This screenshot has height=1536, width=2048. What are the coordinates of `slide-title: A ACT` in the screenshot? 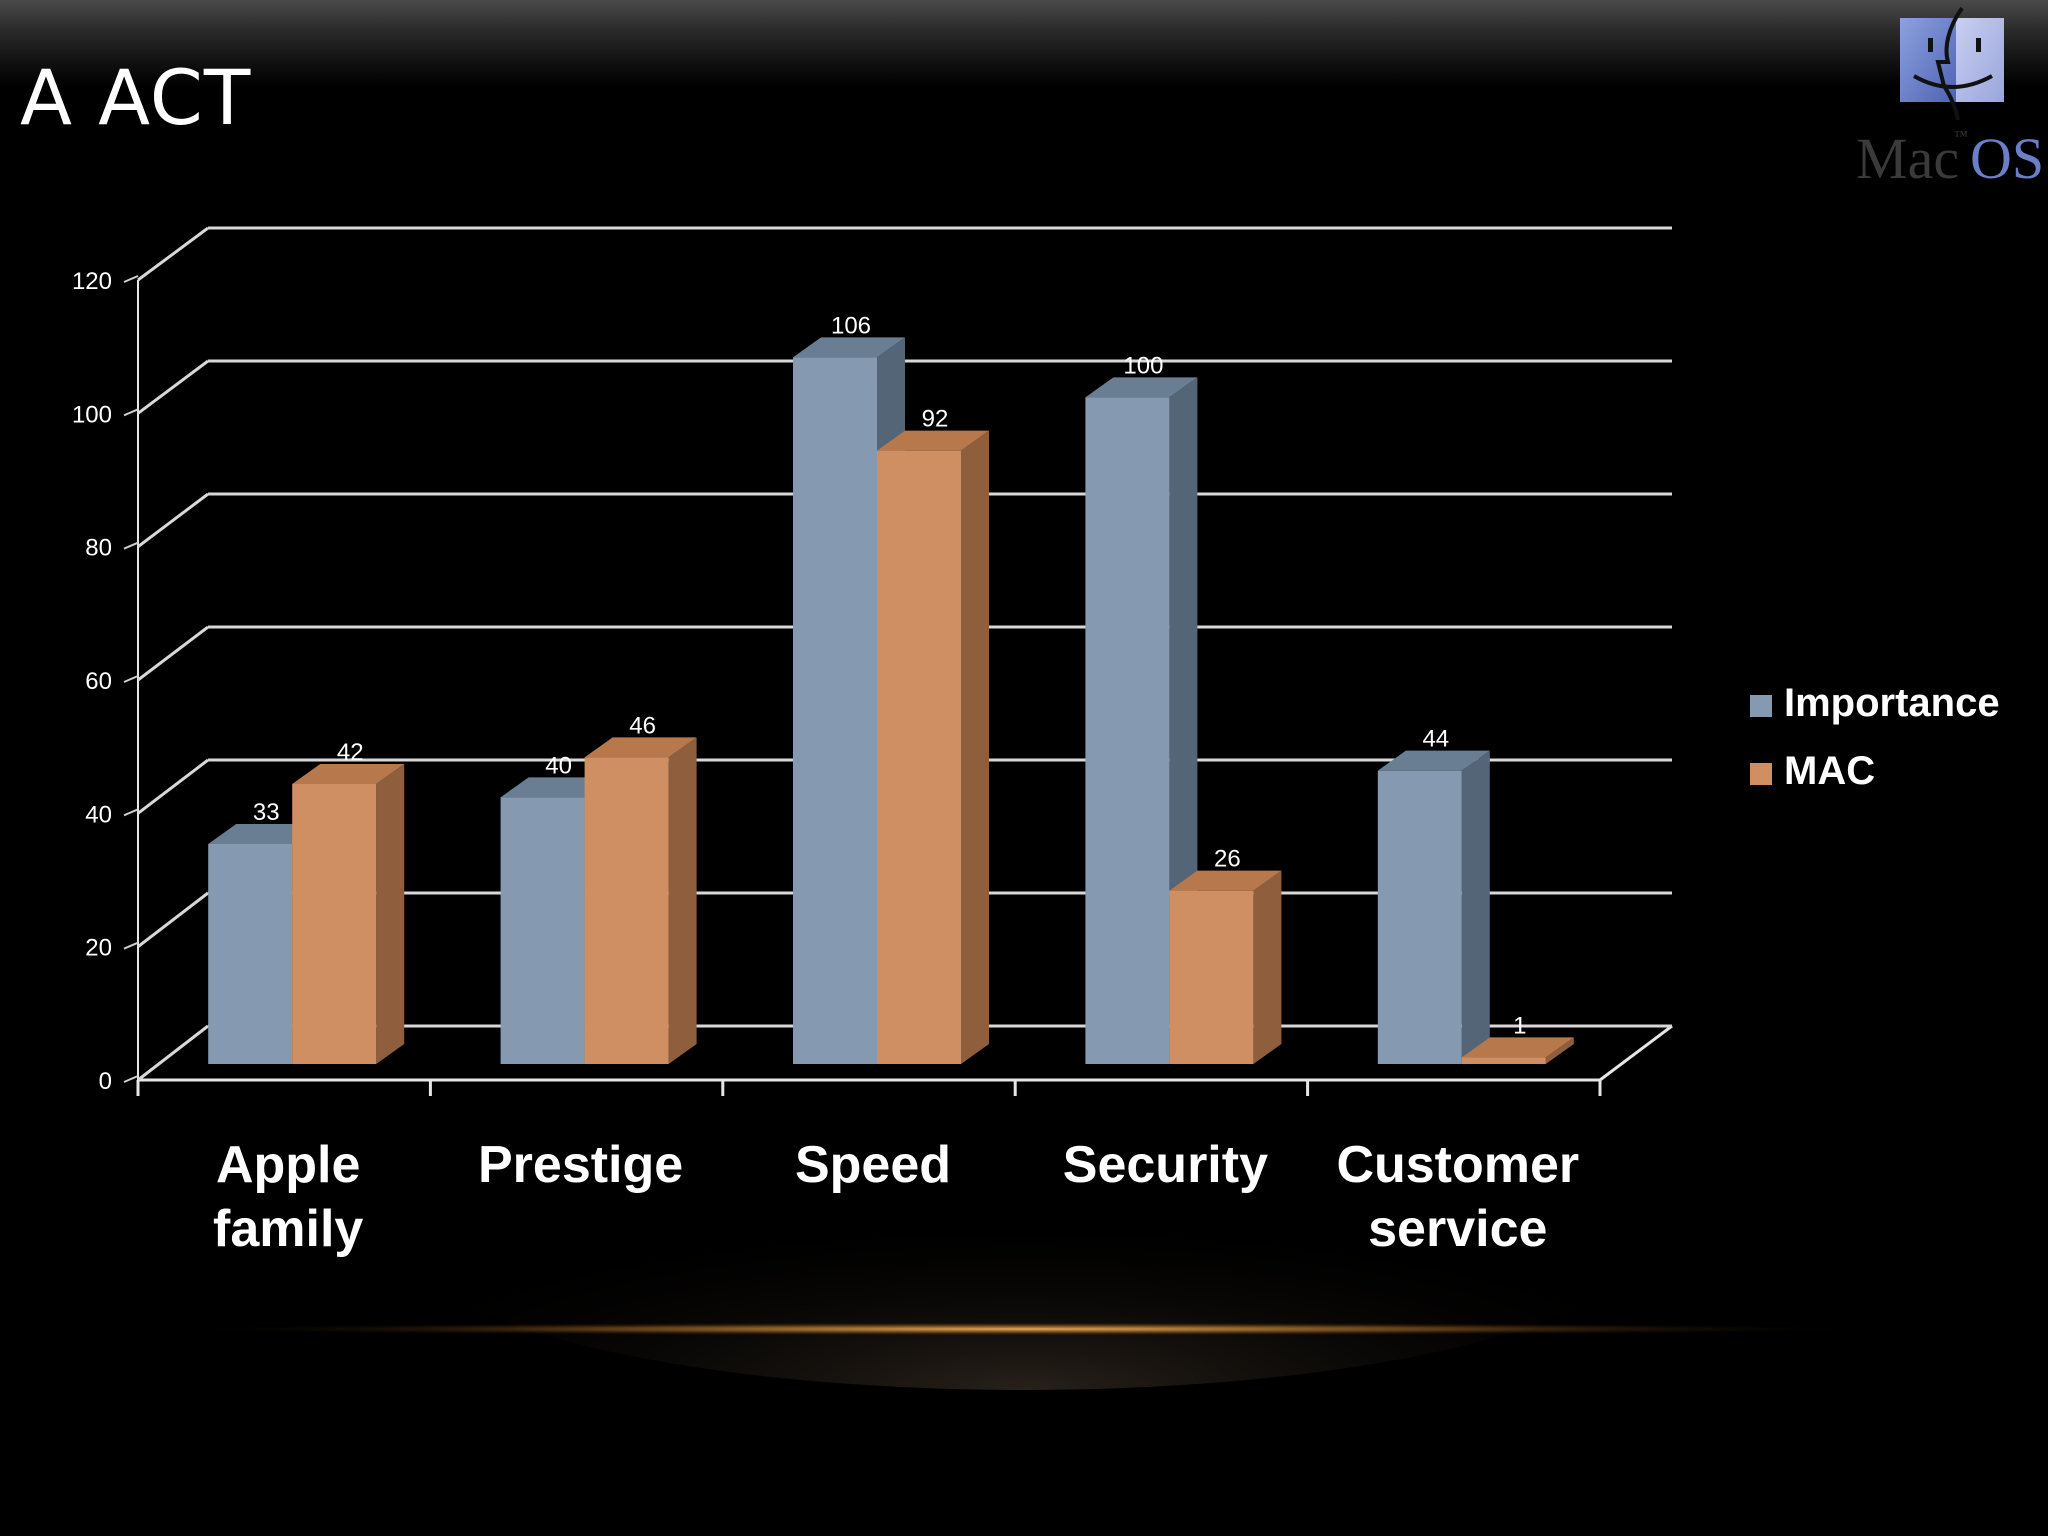 It's located at (136, 97).